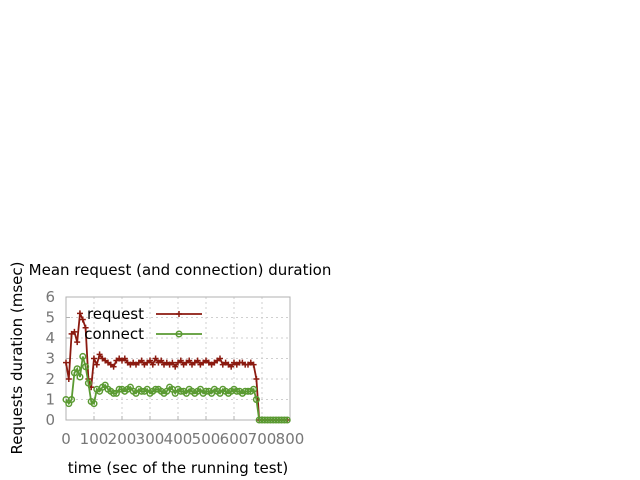 This screenshot has width=640, height=480. What do you see at coordinates (50, 359) in the screenshot?
I see `y-tick-label: 3` at bounding box center [50, 359].